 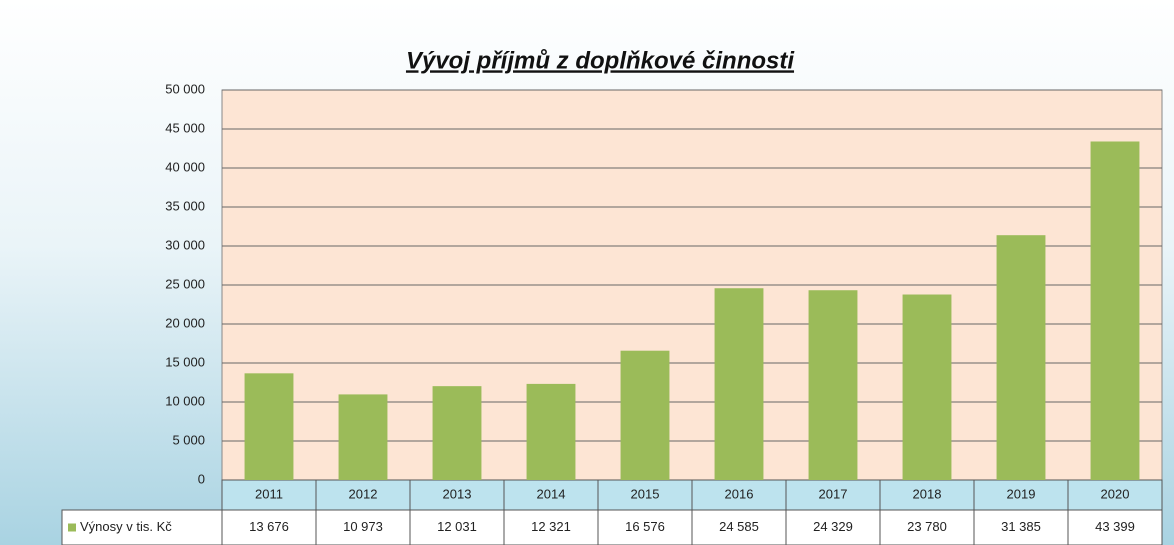 I want to click on data-table-value: 16 576, so click(x=645, y=526).